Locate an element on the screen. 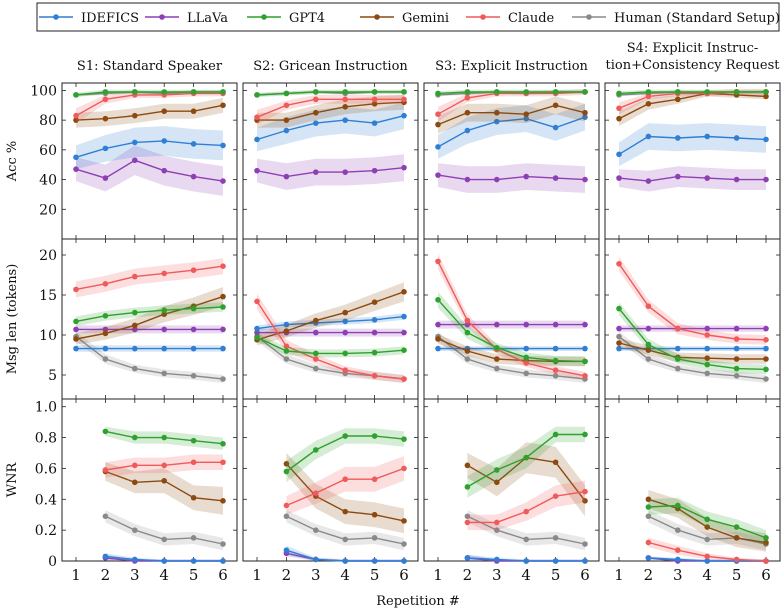 The image size is (784, 613). x-tick-label: 2 is located at coordinates (287, 575).